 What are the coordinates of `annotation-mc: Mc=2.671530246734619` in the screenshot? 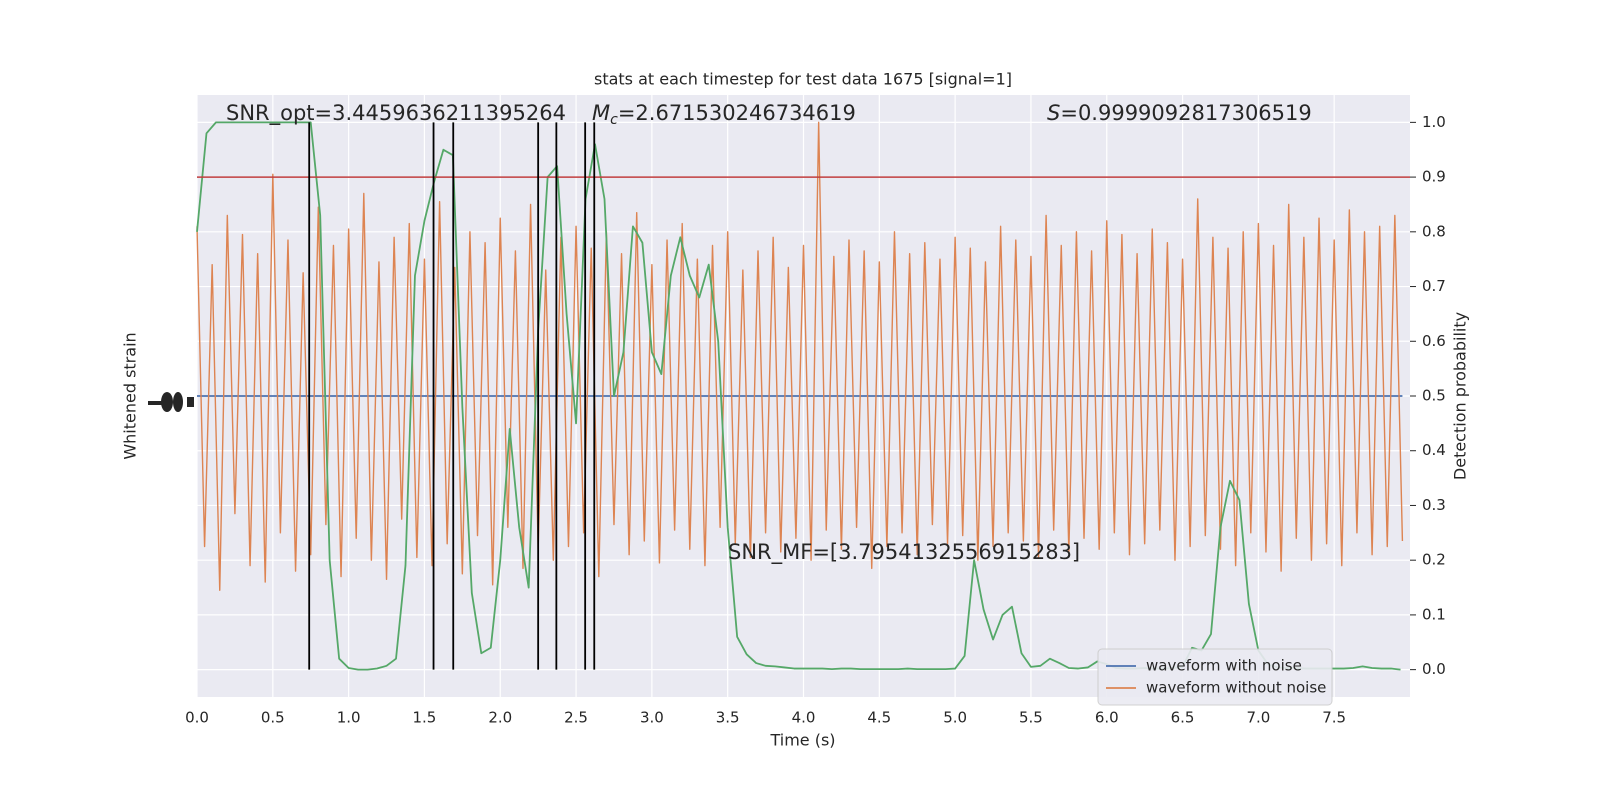 It's located at (724, 114).